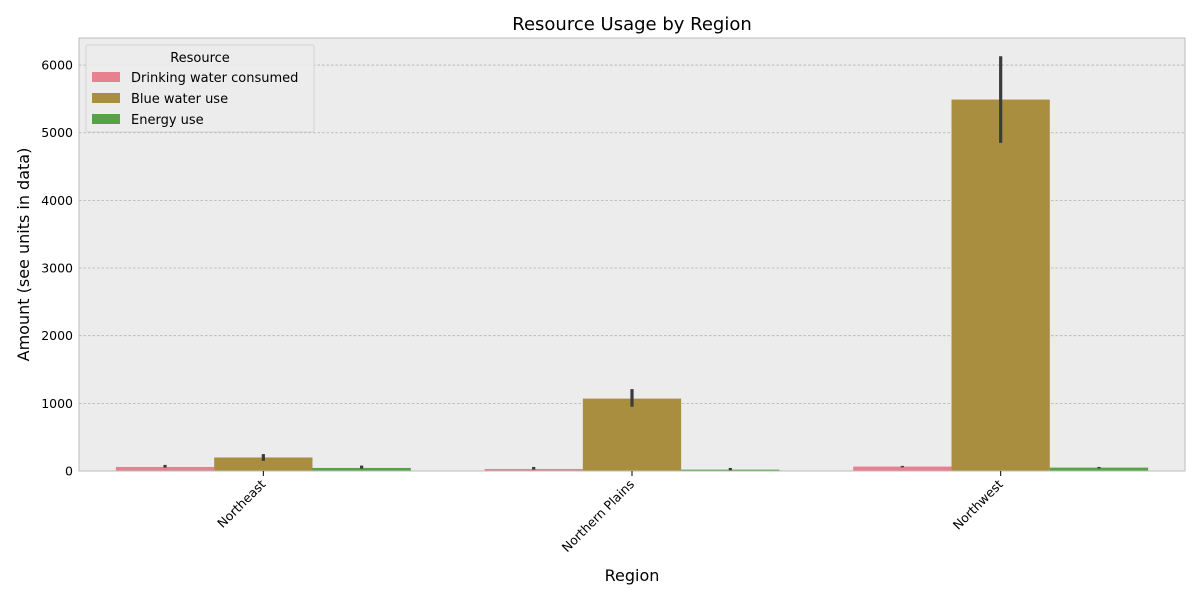  I want to click on y-ticks: 0 1000 2000 3000 4000 5000 6000, so click(57, 268).